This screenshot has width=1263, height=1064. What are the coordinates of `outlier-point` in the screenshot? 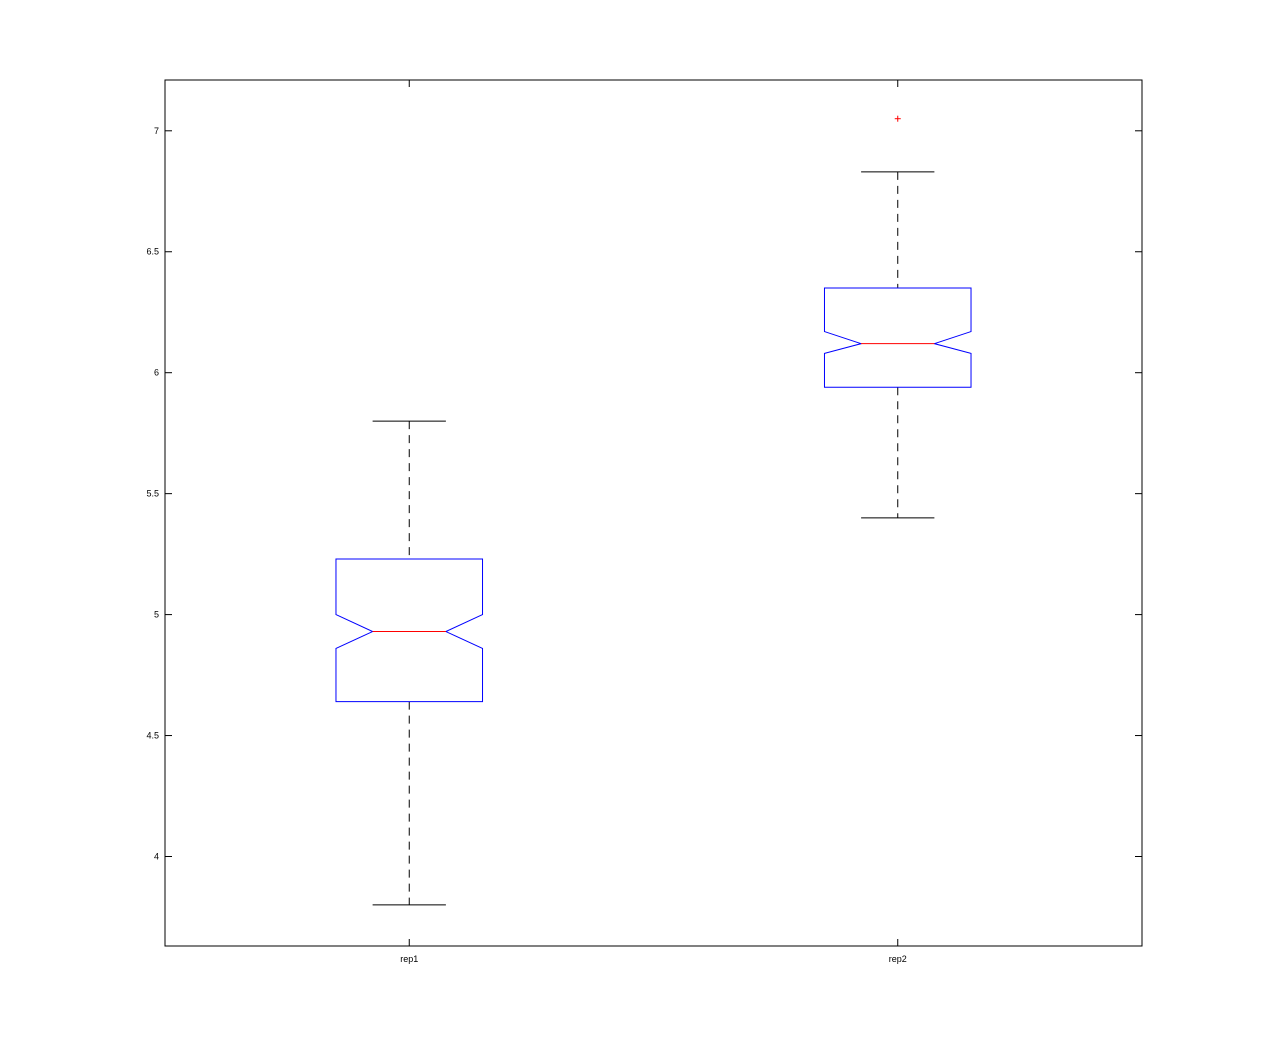 It's located at (897, 118).